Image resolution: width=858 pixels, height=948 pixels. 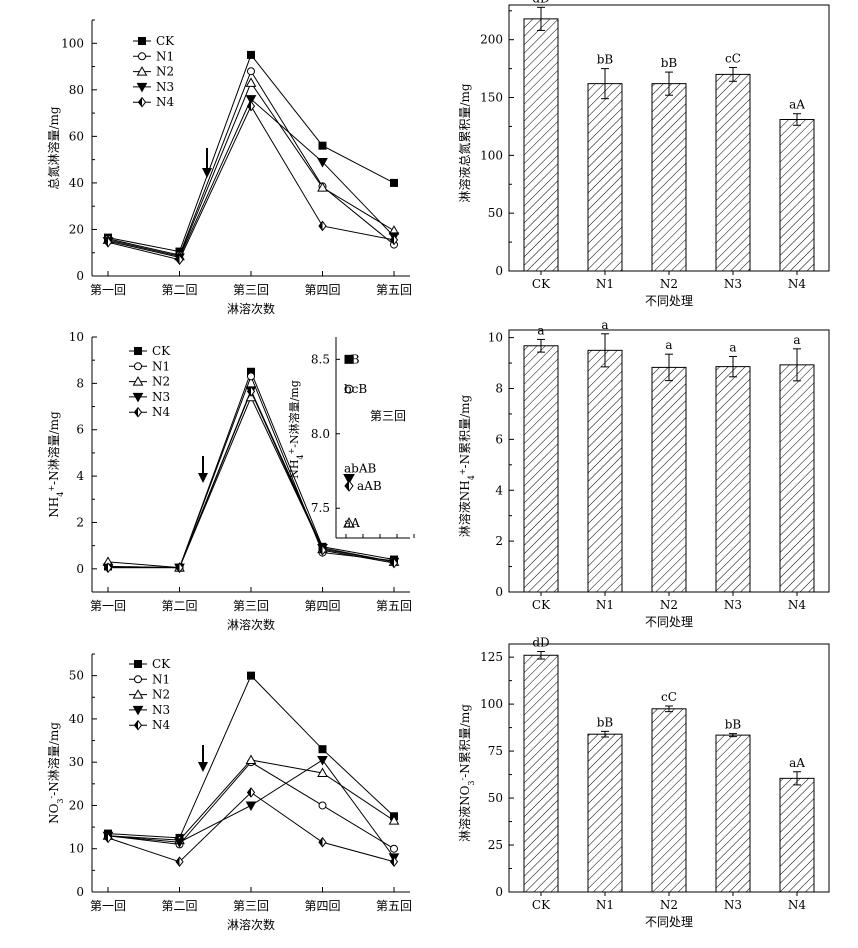 What do you see at coordinates (797, 478) in the screenshot?
I see `bar-n4` at bounding box center [797, 478].